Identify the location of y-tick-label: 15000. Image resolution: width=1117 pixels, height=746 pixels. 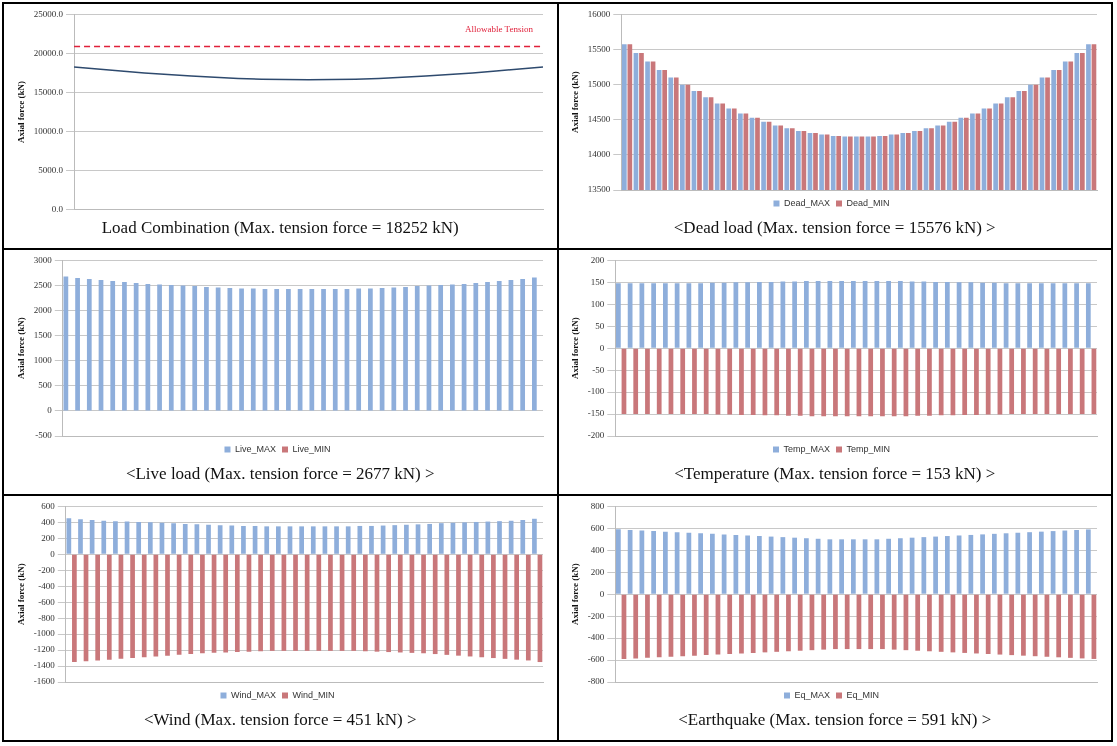
(600, 84).